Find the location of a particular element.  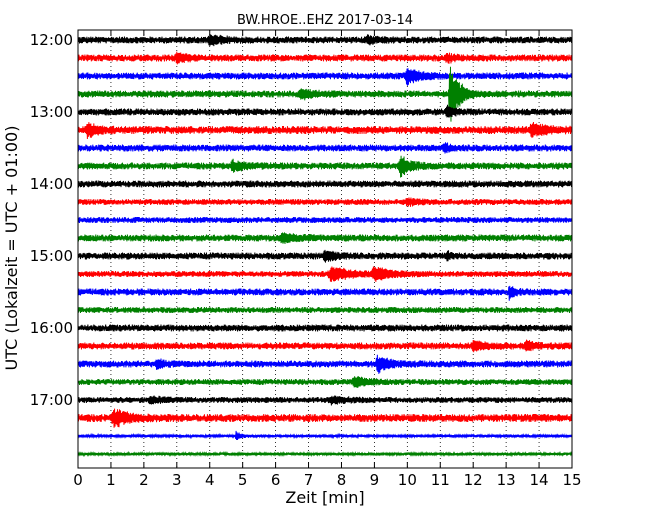

x-tick-label: 13 is located at coordinates (506, 480).